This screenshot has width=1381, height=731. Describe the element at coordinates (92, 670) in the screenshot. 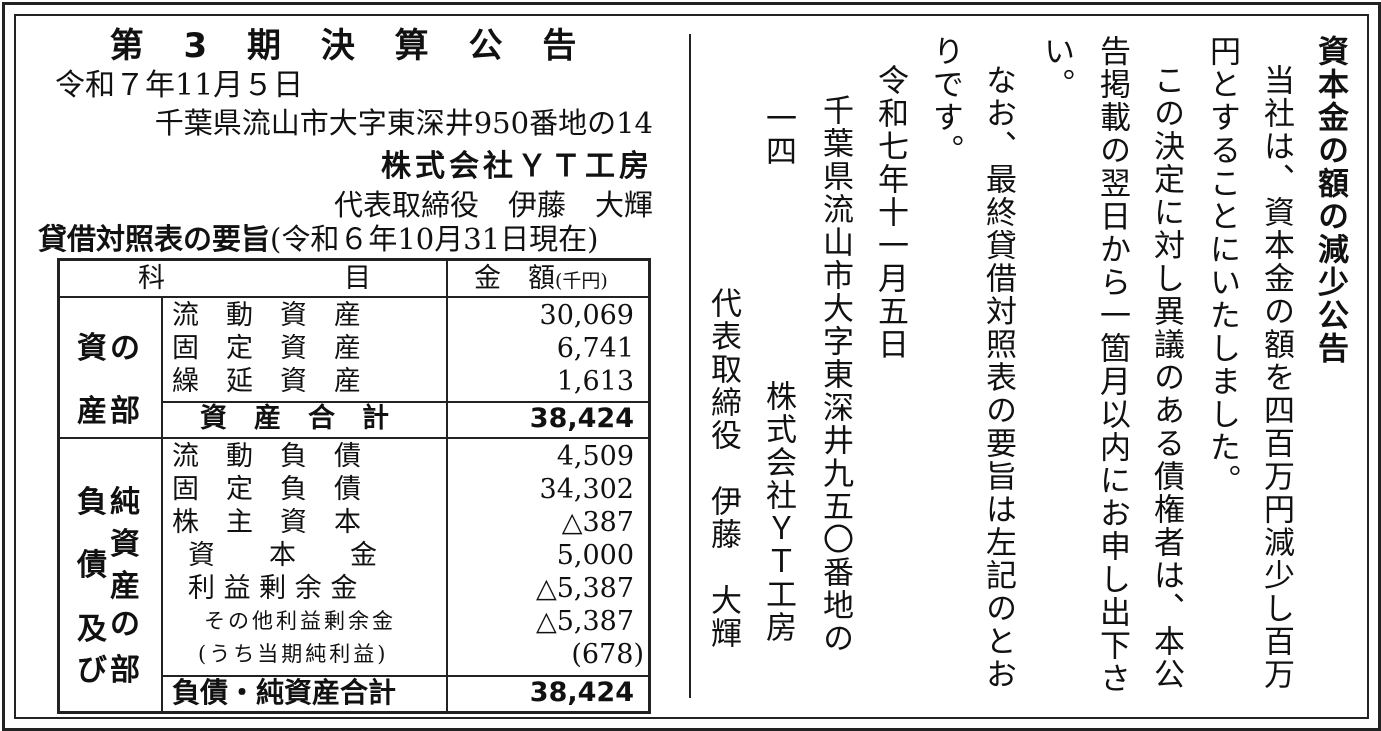

I see `liab-section-char: び` at that location.